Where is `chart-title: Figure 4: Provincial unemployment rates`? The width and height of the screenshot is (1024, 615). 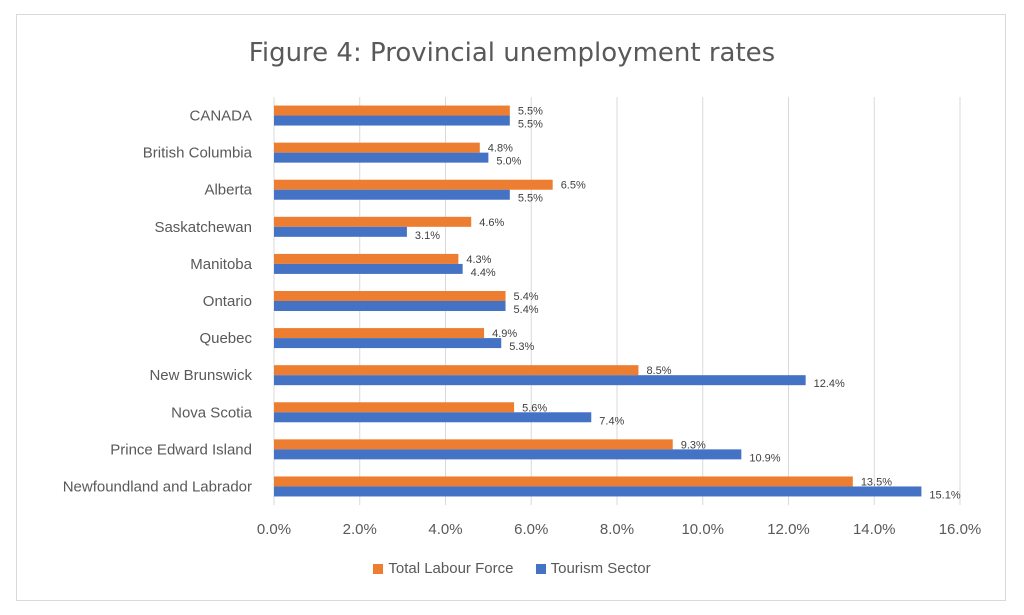
chart-title: Figure 4: Provincial unemployment rates is located at coordinates (512, 53).